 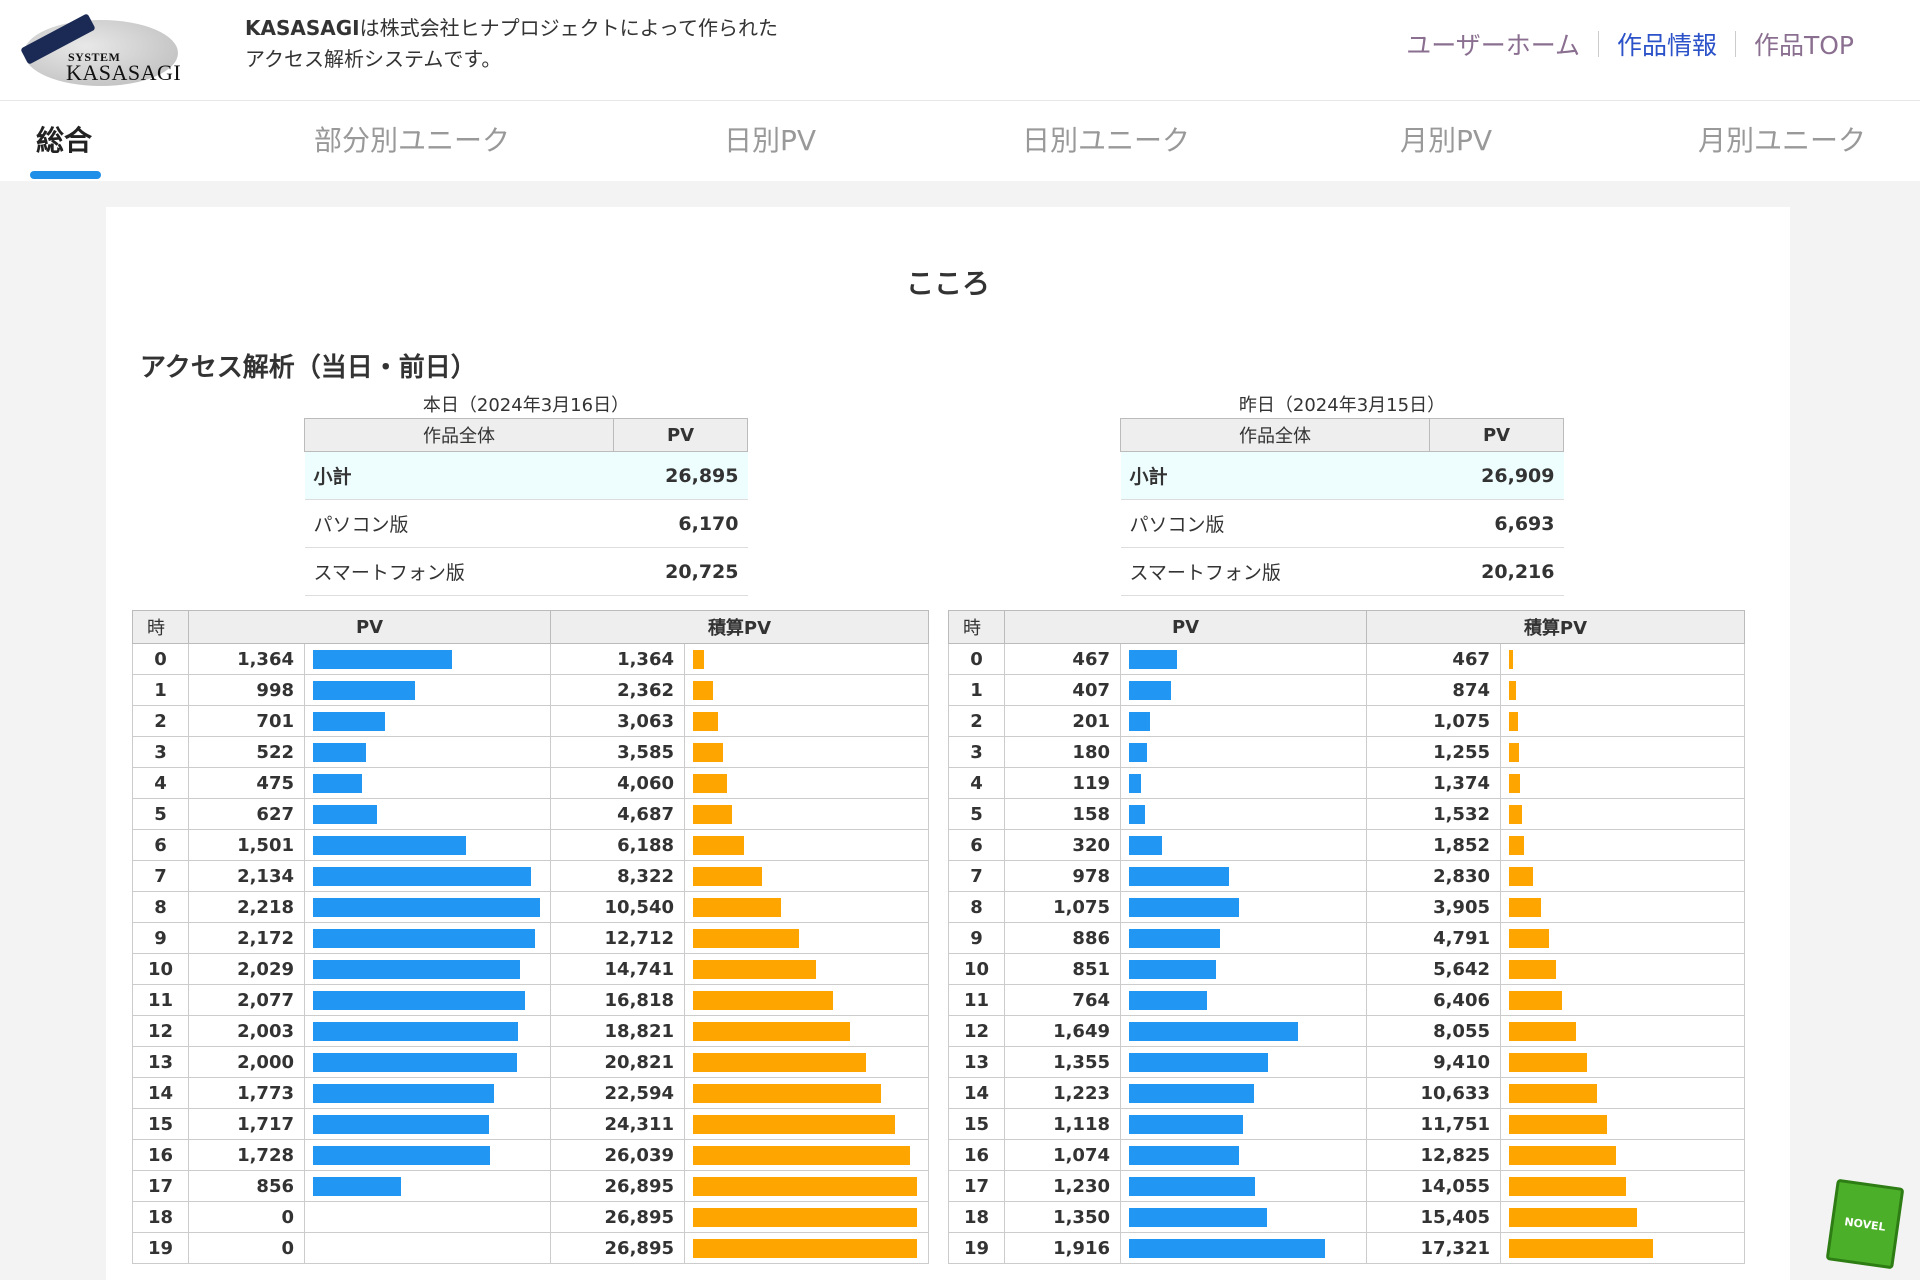 What do you see at coordinates (617, 690) in the screenshot?
I see `cum-pv-value: 2,362` at bounding box center [617, 690].